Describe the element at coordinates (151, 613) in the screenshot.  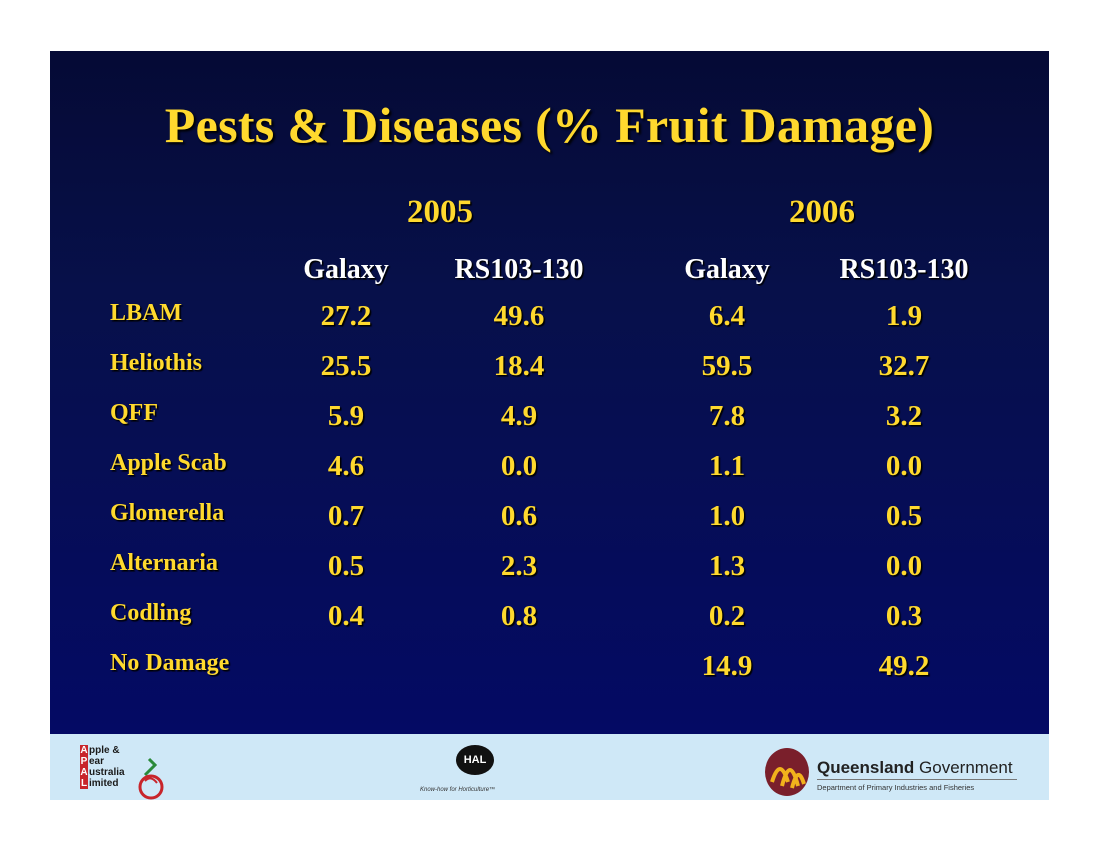
I see `row-label: Codling` at that location.